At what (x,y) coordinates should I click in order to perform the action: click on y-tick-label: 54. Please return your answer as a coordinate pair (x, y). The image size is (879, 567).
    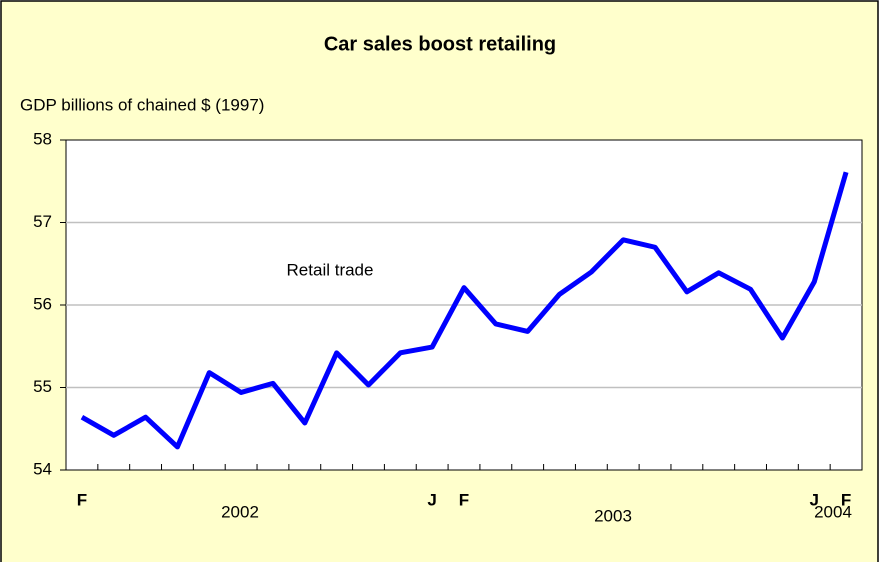
    Looking at the image, I should click on (42, 468).